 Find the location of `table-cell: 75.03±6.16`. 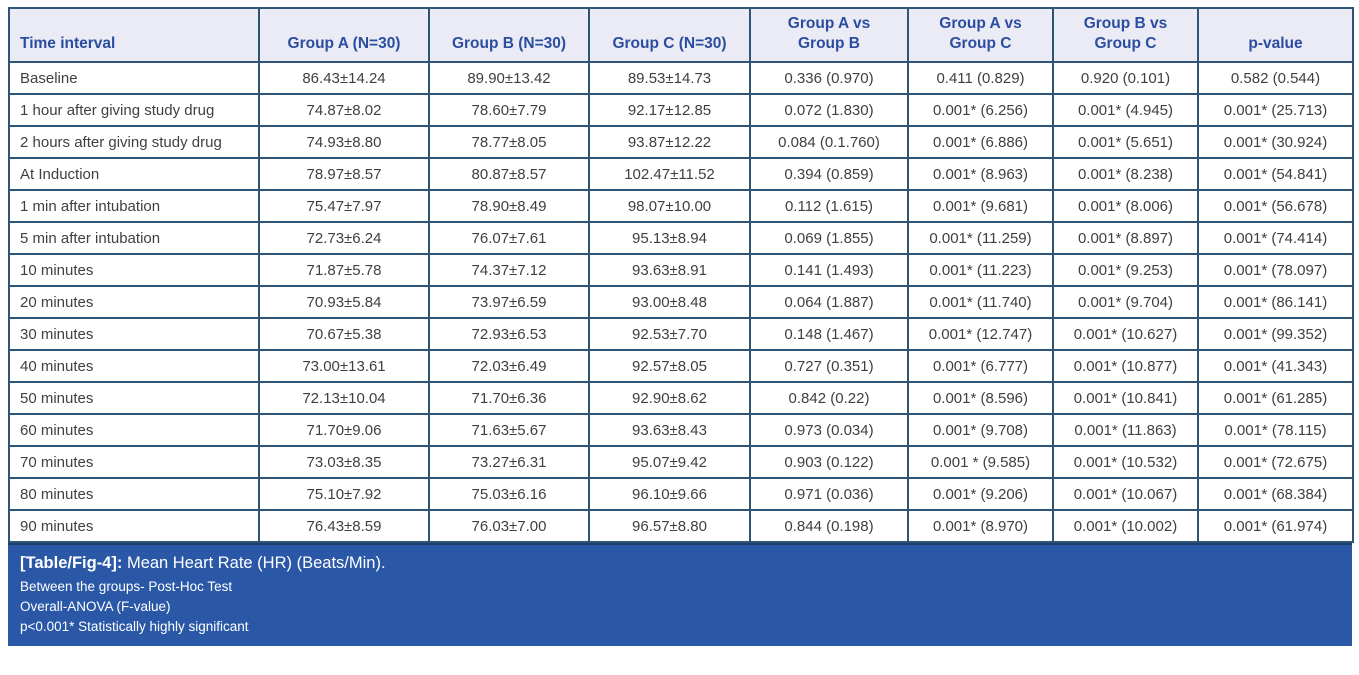

table-cell: 75.03±6.16 is located at coordinates (509, 494).